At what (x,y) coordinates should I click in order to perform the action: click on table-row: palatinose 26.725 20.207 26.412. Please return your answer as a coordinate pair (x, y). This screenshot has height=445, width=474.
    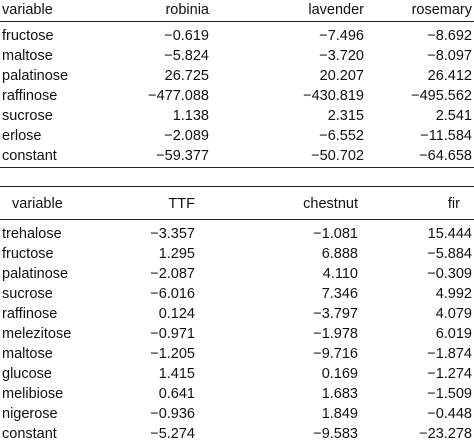
    Looking at the image, I should click on (237, 76).